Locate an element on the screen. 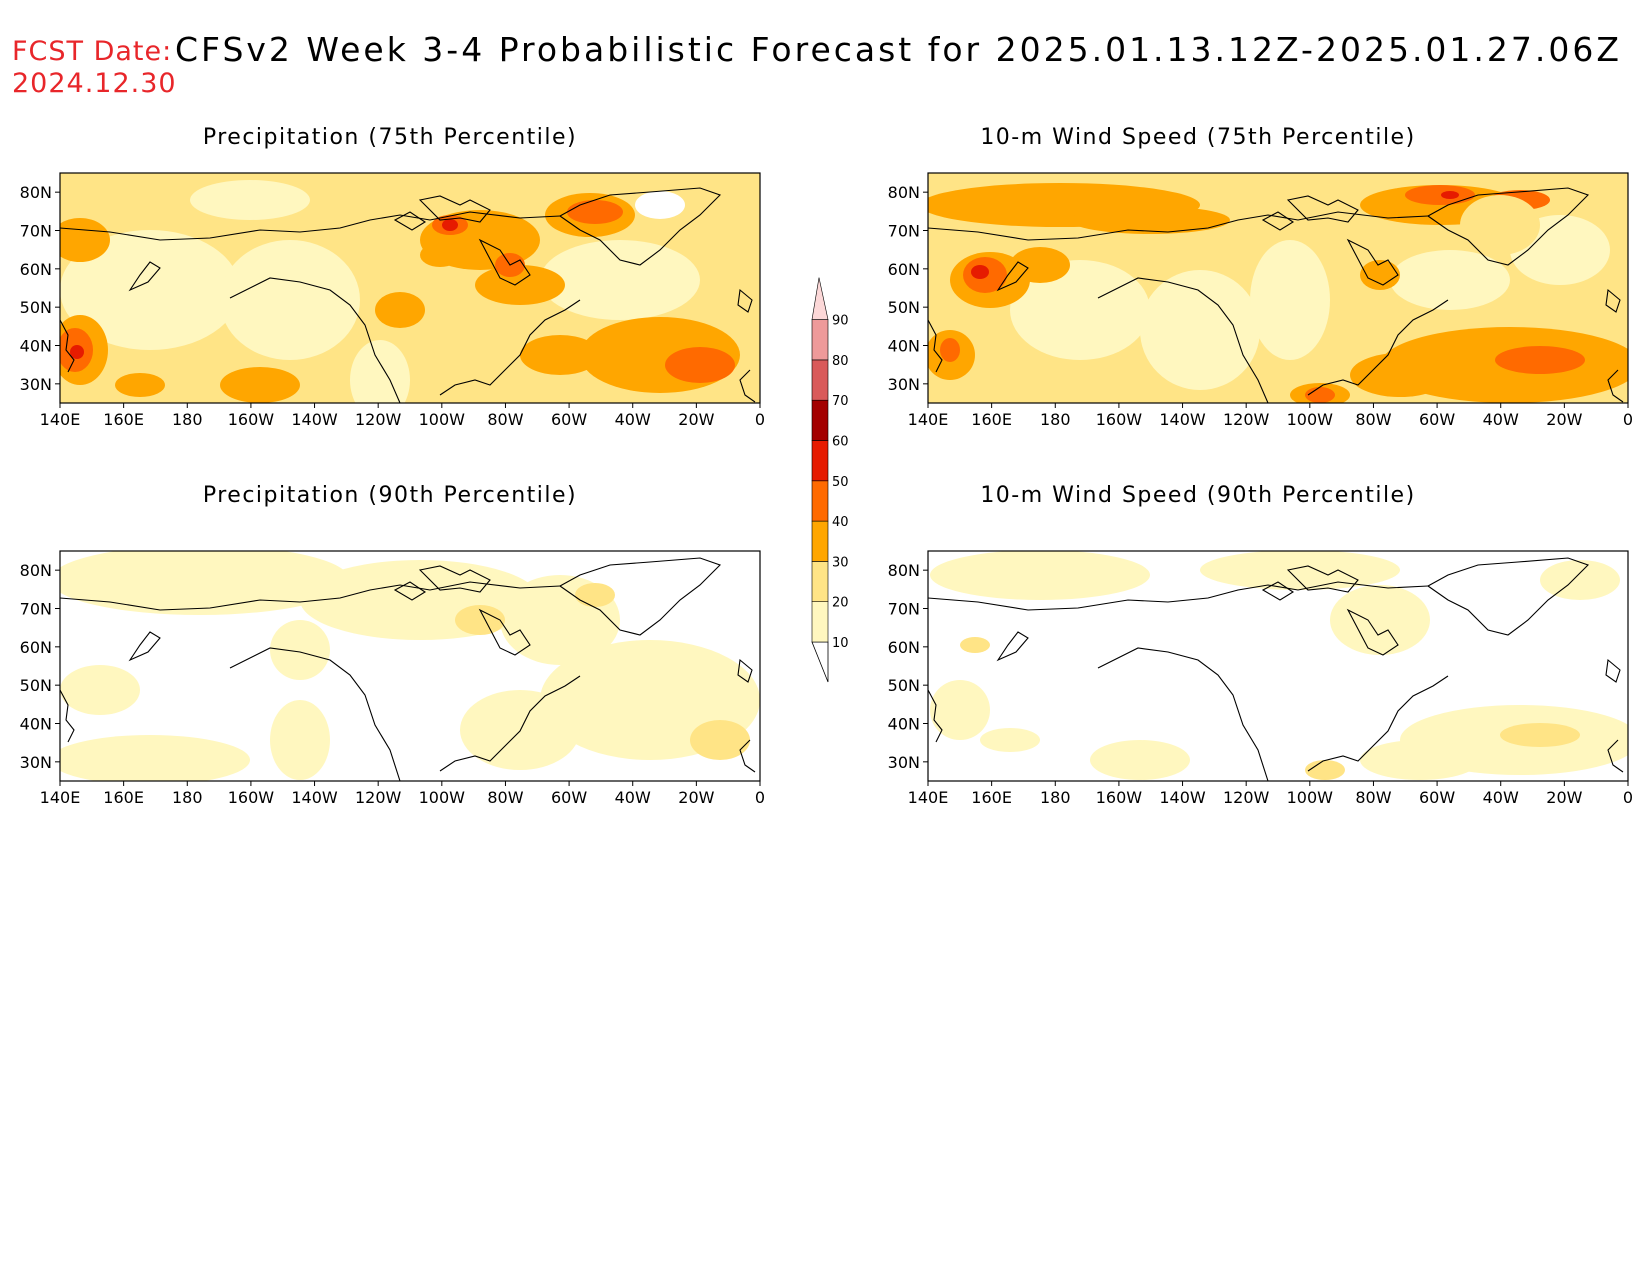  colorbar-label: 90 is located at coordinates (840, 321).